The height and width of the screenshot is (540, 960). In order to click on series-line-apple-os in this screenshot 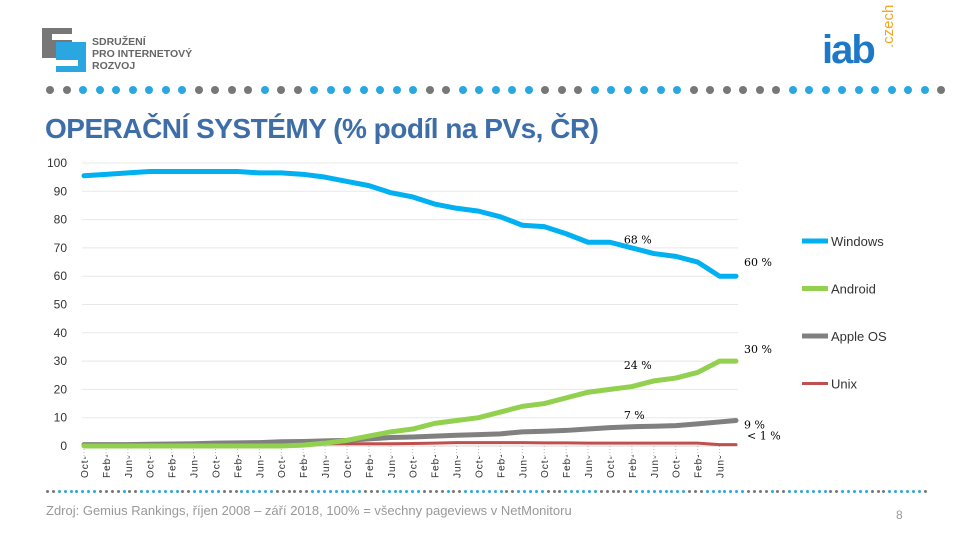, I will do `click(410, 433)`.